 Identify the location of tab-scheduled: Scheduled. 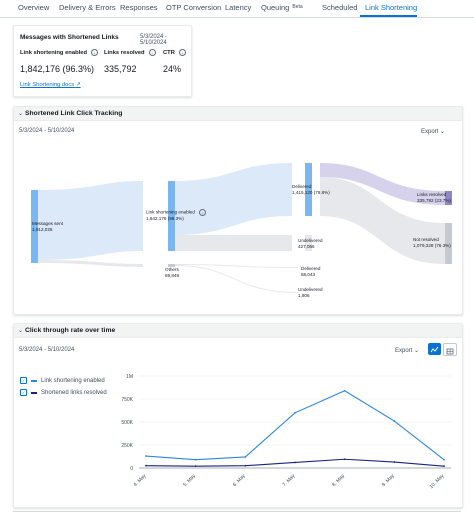
(340, 7).